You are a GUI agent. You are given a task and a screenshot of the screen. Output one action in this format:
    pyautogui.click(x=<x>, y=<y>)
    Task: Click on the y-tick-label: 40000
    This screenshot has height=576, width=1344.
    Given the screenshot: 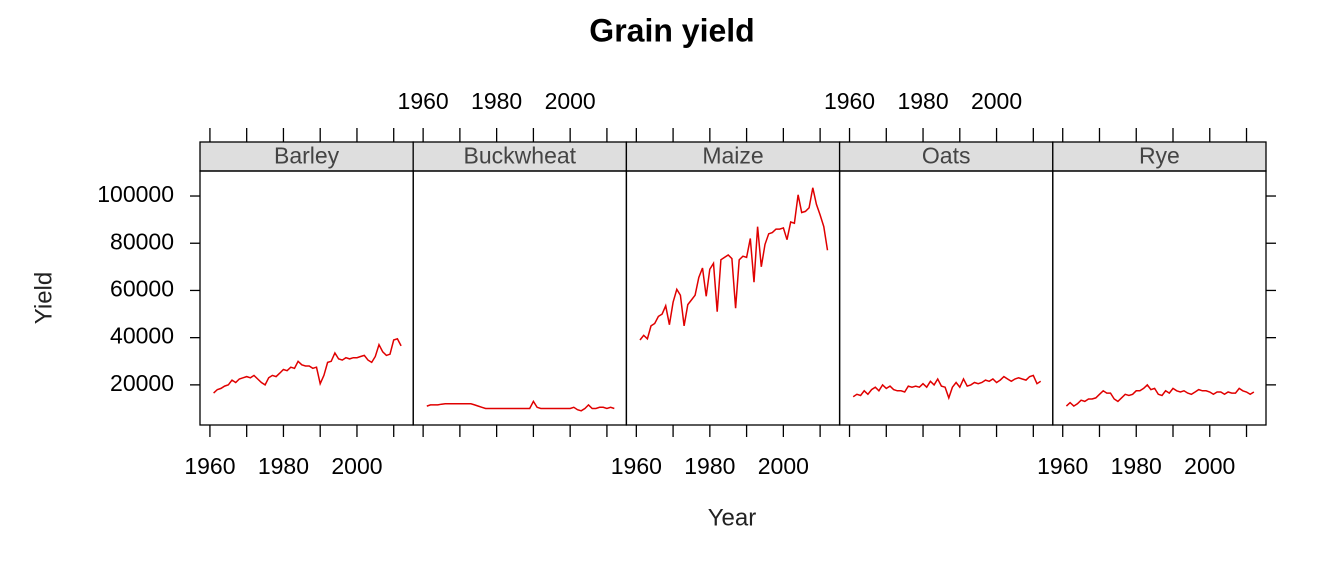 What is the action you would take?
    pyautogui.click(x=142, y=336)
    